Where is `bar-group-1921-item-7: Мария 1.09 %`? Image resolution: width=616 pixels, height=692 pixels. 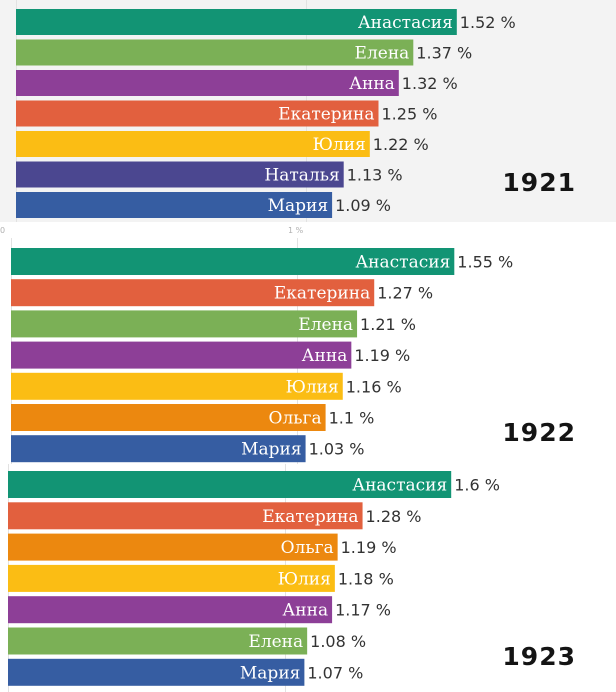
bar-group-1921-item-7: Мария 1.09 % is located at coordinates (203, 205).